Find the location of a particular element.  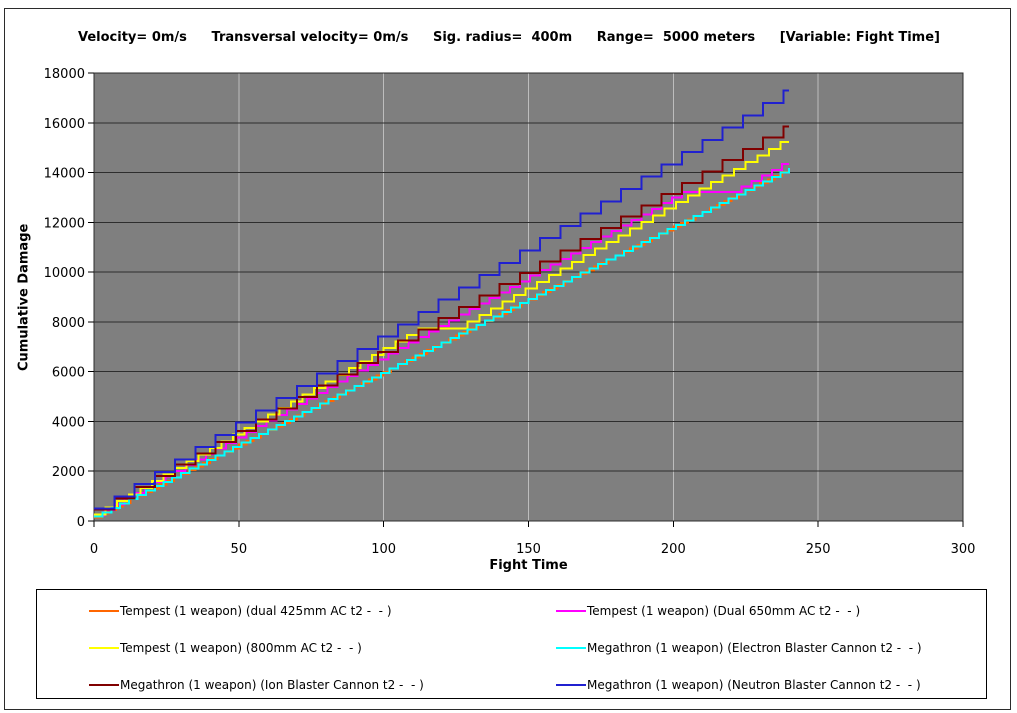

x-tick-label: 300 is located at coordinates (963, 549).